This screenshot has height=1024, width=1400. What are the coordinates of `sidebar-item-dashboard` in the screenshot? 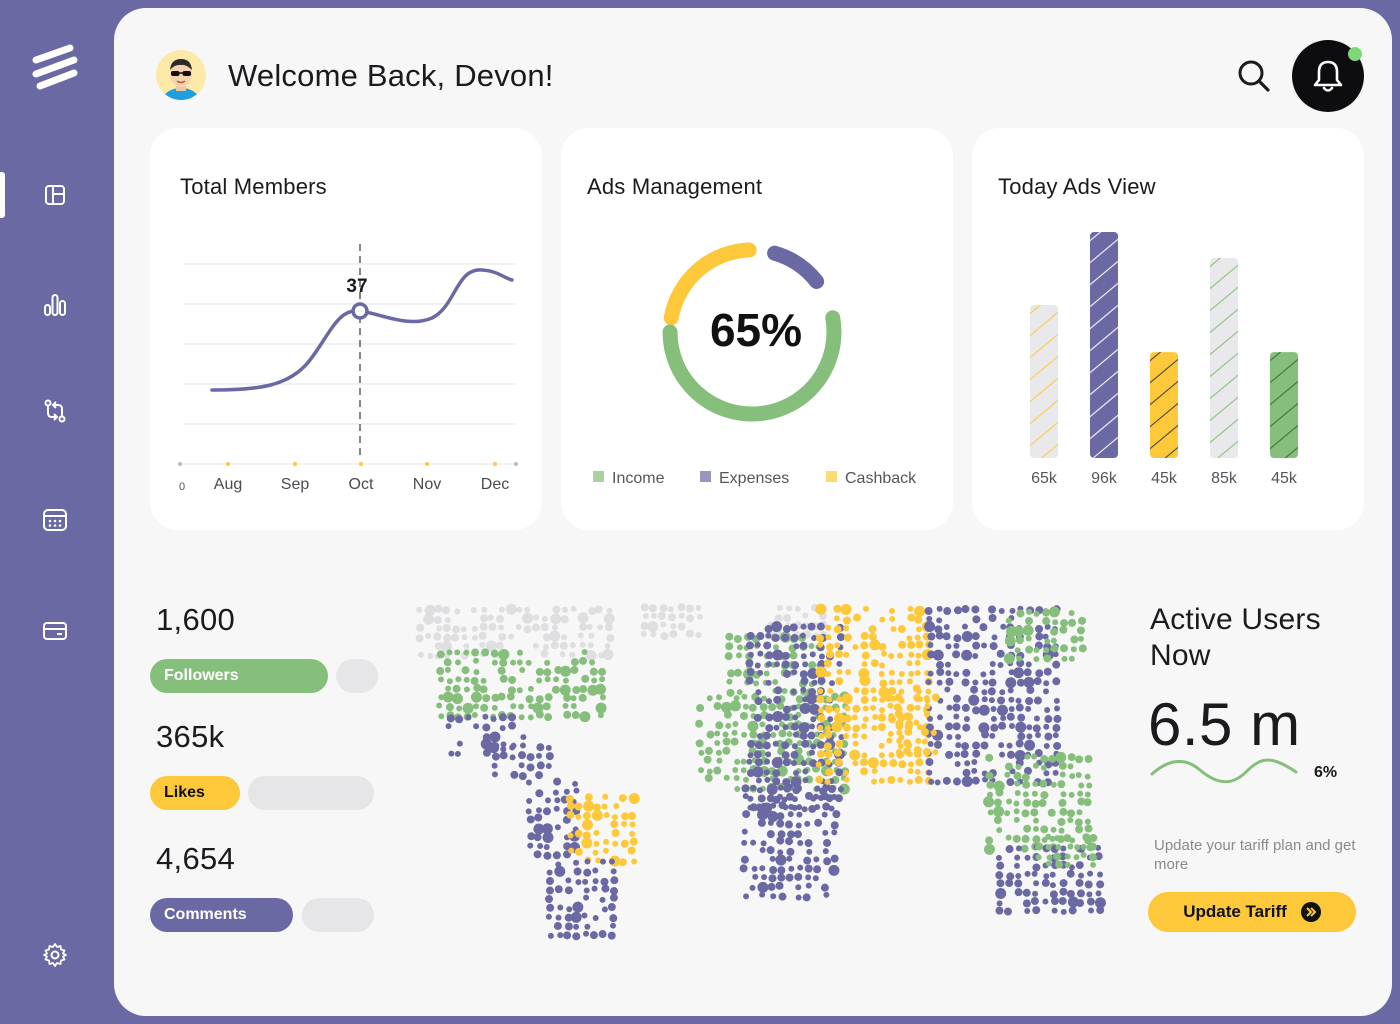 It's located at (55, 195).